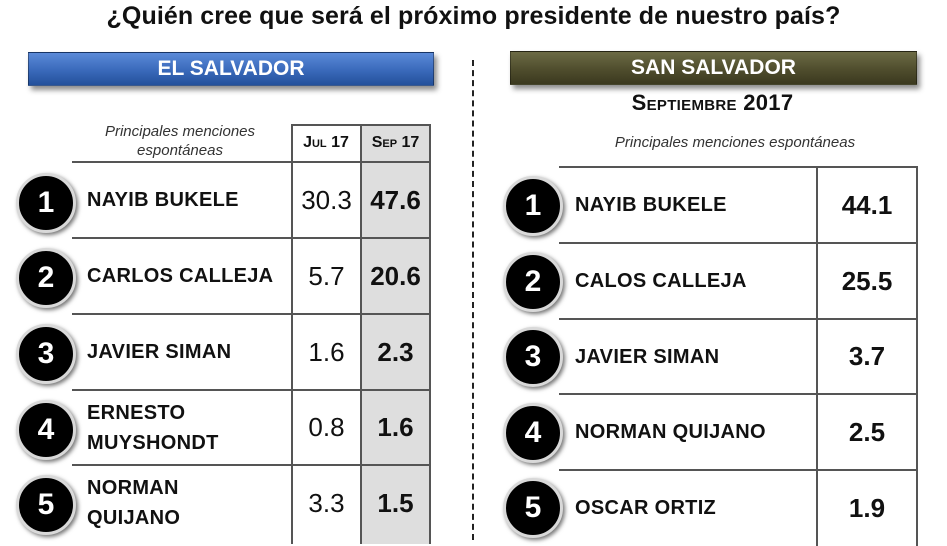 Image resolution: width=947 pixels, height=546 pixels. Describe the element at coordinates (473, 300) in the screenshot. I see `section-divider` at that location.